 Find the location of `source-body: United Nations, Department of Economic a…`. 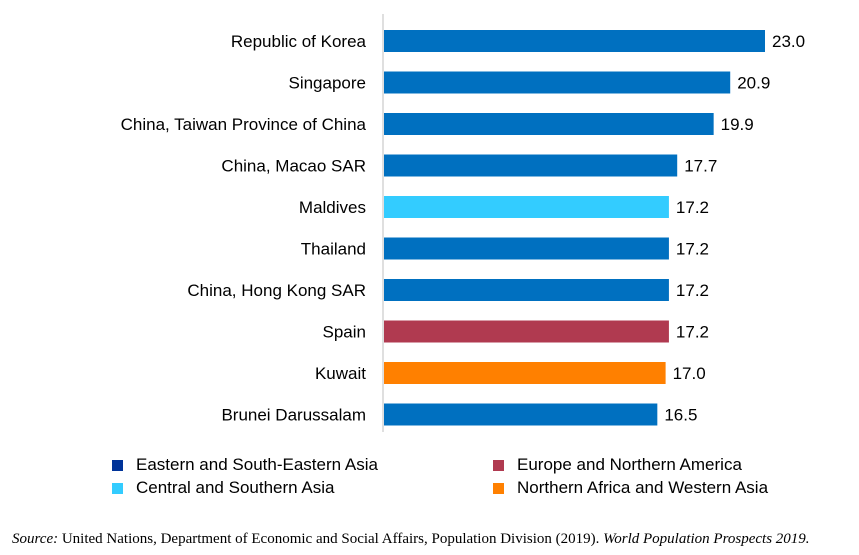

source-body: United Nations, Department of Economic a… is located at coordinates (331, 539).